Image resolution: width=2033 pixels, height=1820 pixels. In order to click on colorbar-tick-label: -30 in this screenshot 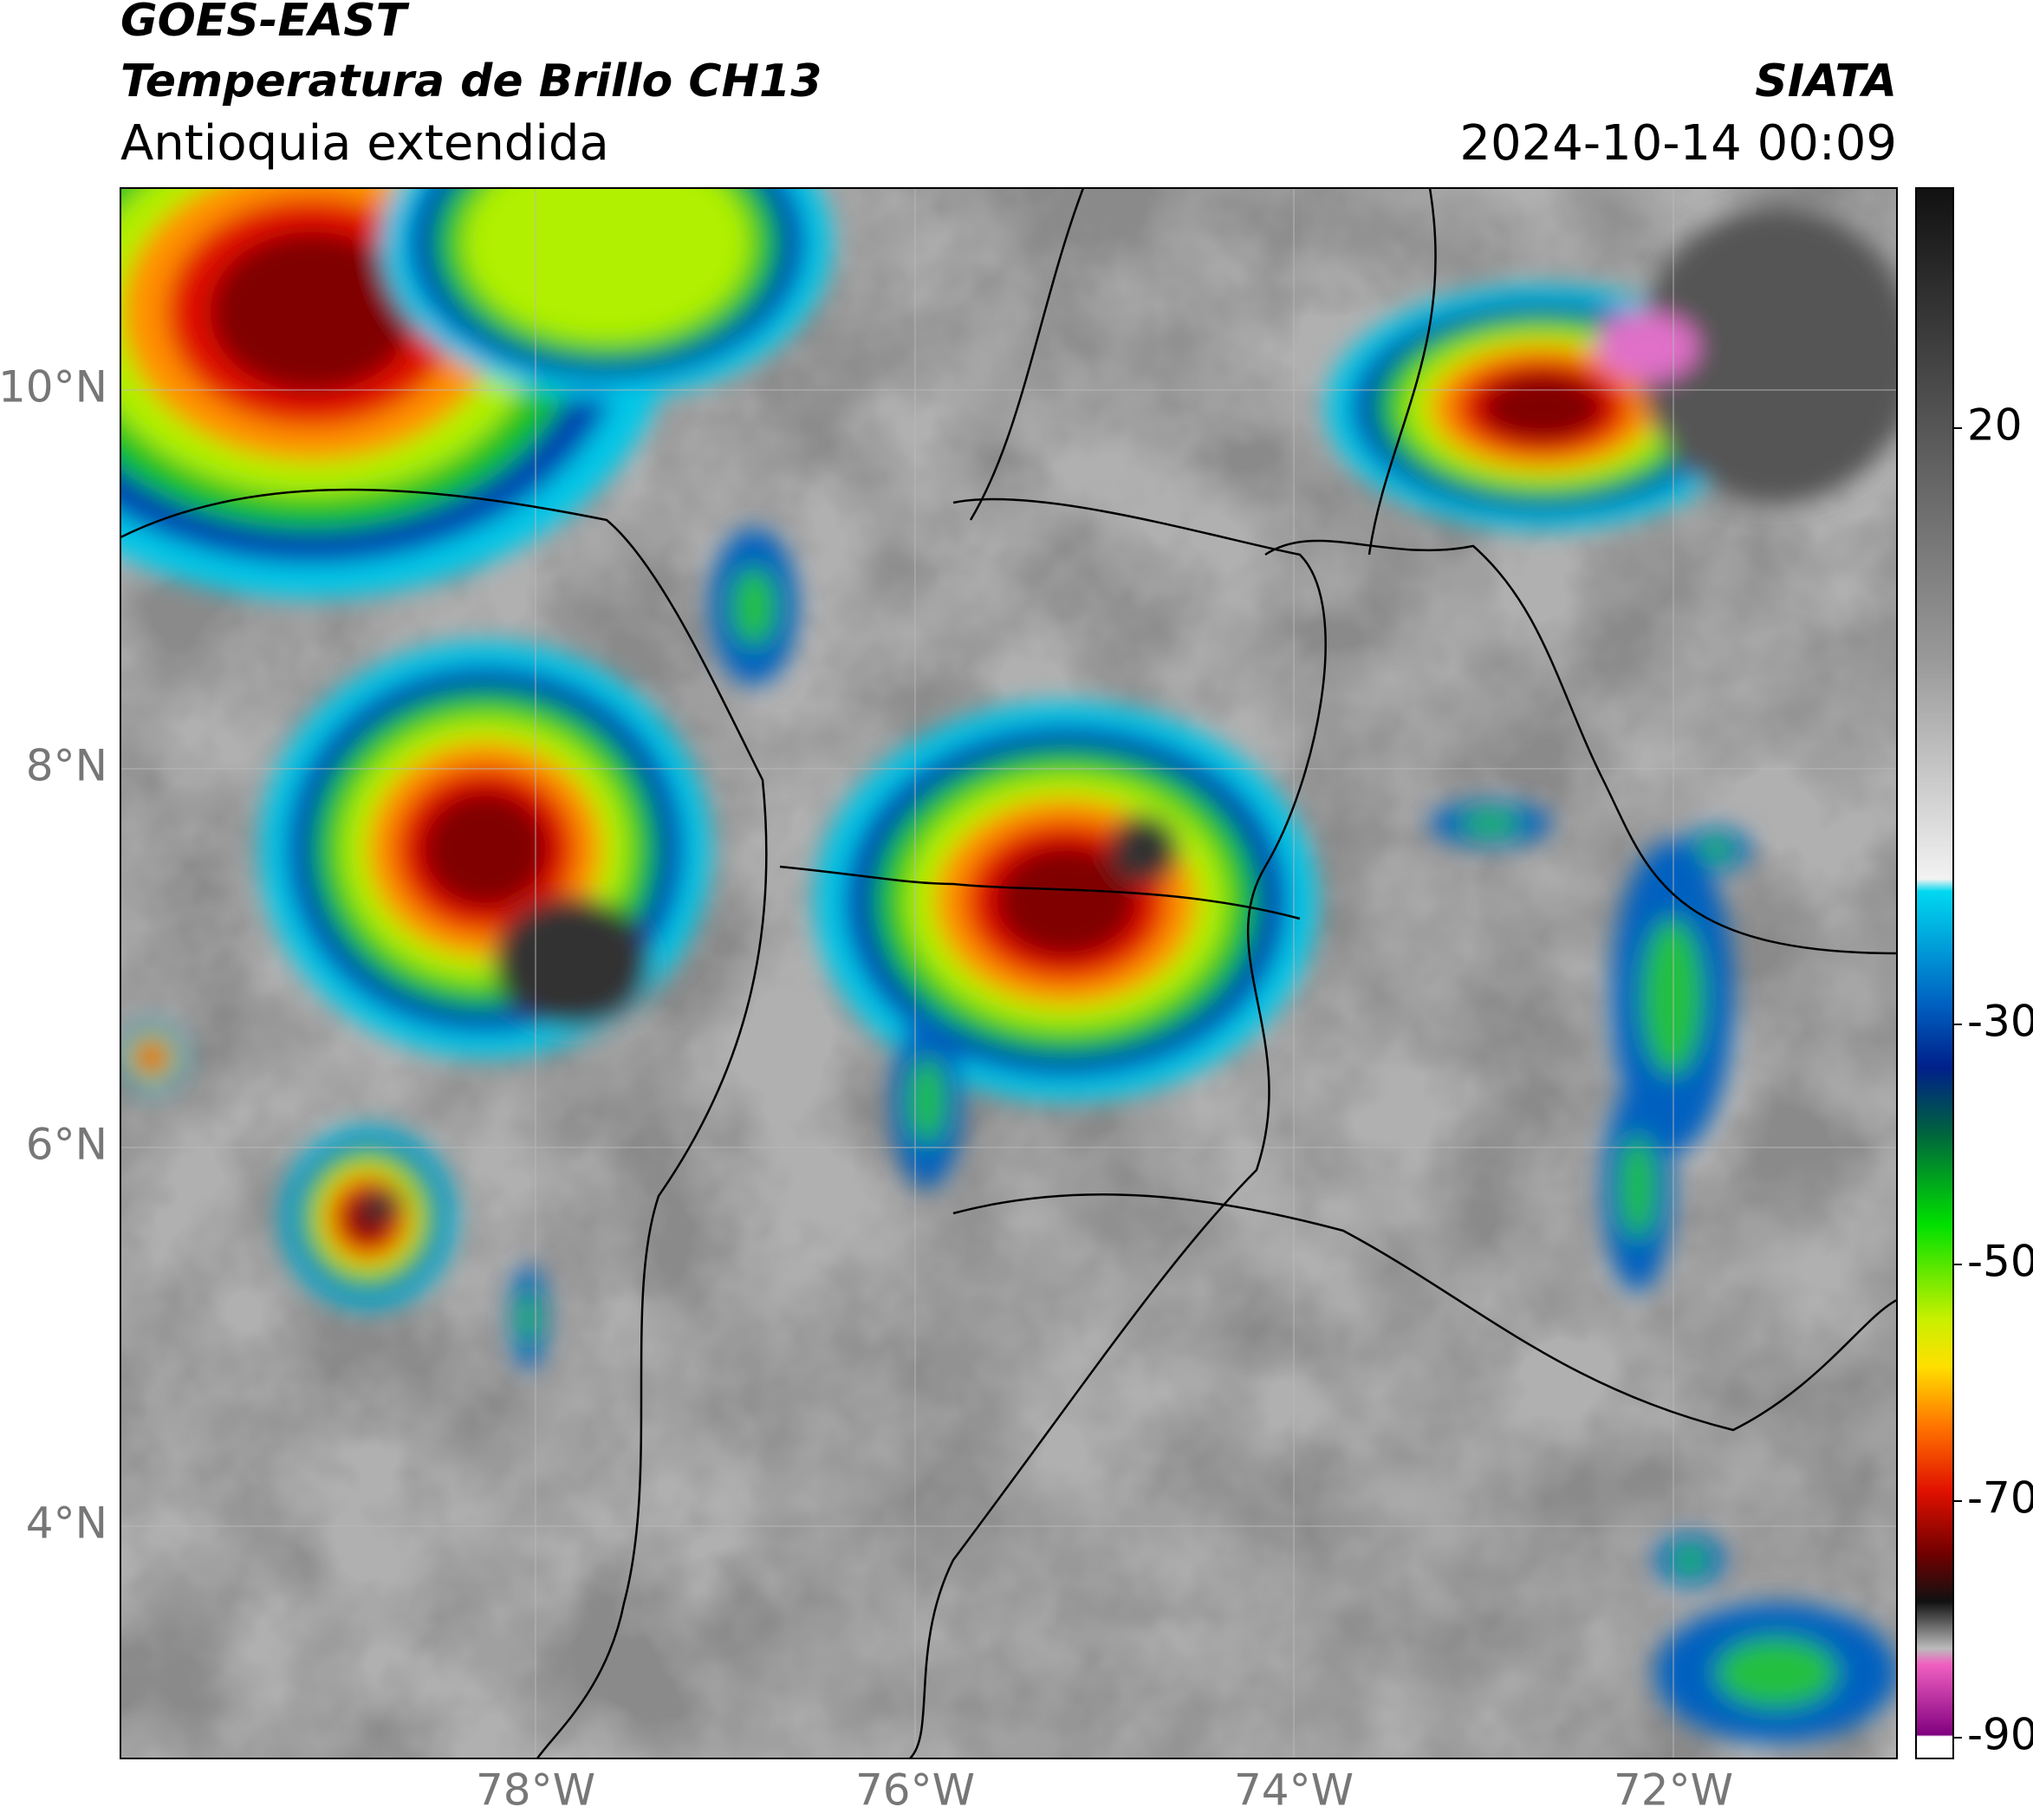, I will do `click(2000, 1022)`.